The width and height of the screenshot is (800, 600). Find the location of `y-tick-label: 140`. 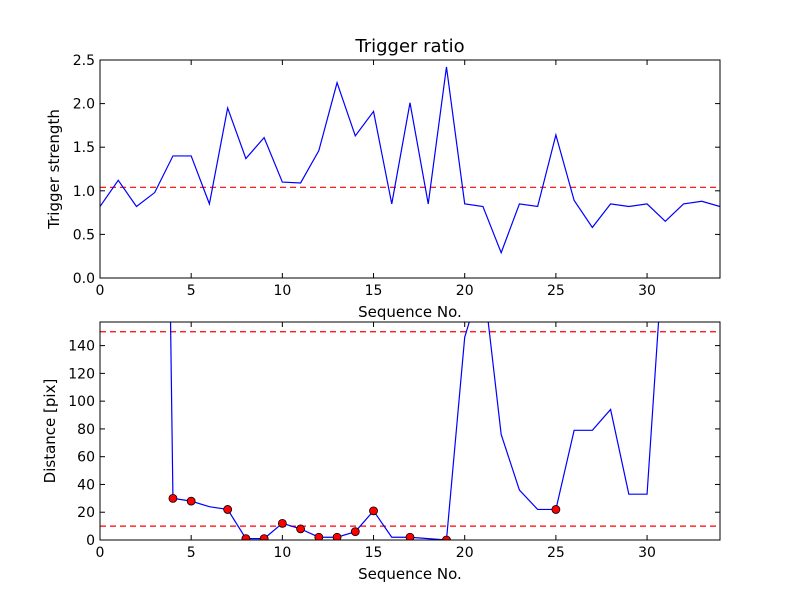

y-tick-label: 140 is located at coordinates (81, 347).